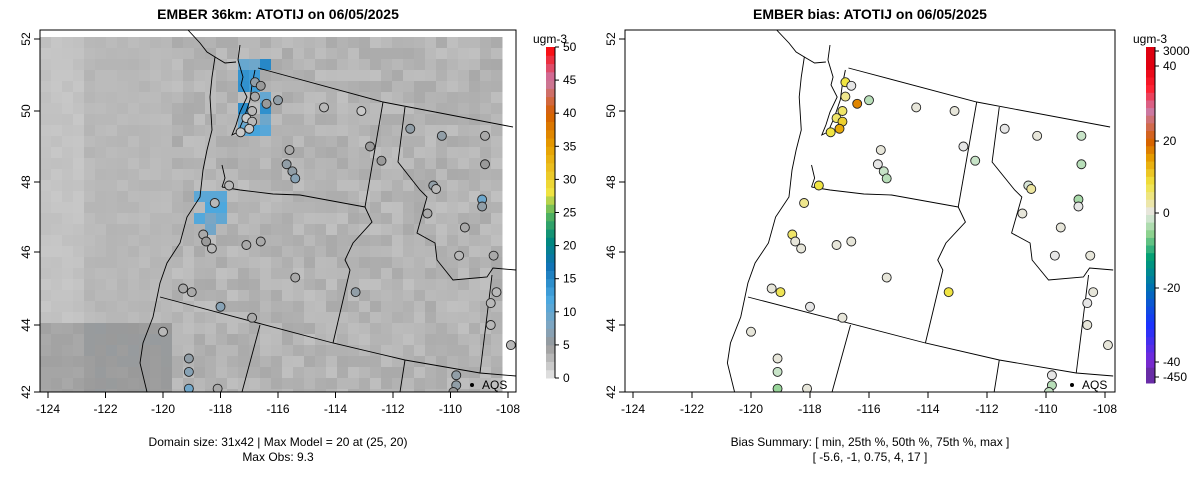 This screenshot has height=479, width=1200. Describe the element at coordinates (278, 14) in the screenshot. I see `left-title: EMBER 36km: ATOTIJ on 06/05/2025` at that location.